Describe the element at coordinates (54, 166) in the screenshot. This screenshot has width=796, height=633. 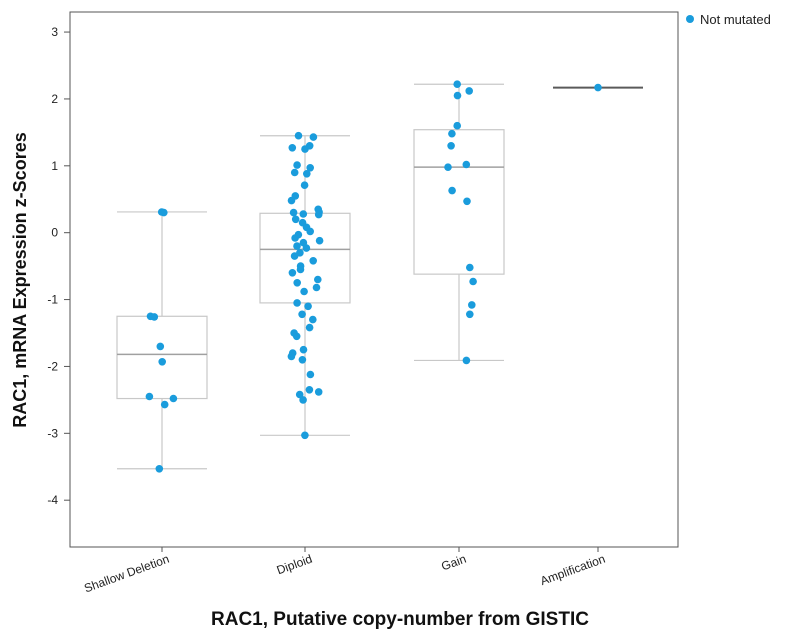
I see `y-tick-label: 1` at that location.